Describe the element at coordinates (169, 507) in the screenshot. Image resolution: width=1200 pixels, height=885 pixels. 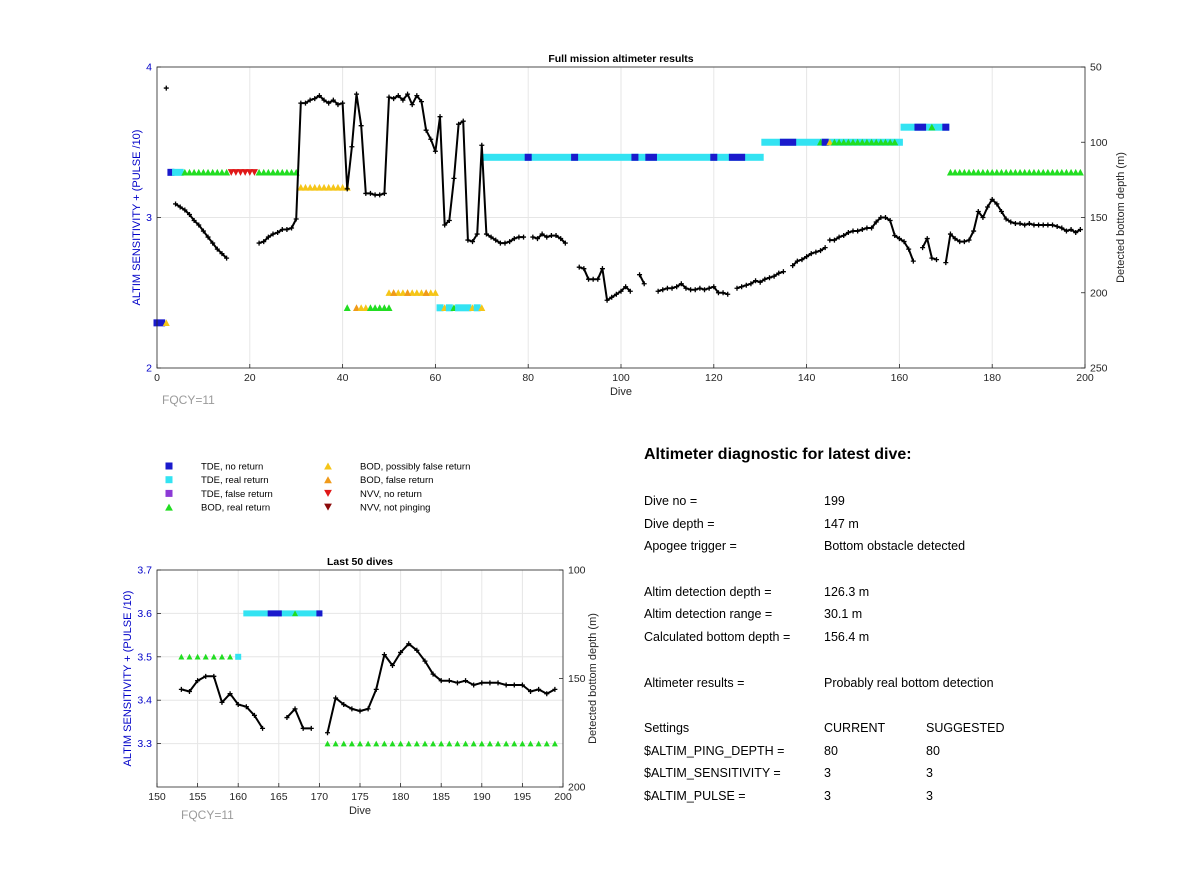
I see `legend-triangle-up-icon` at that location.